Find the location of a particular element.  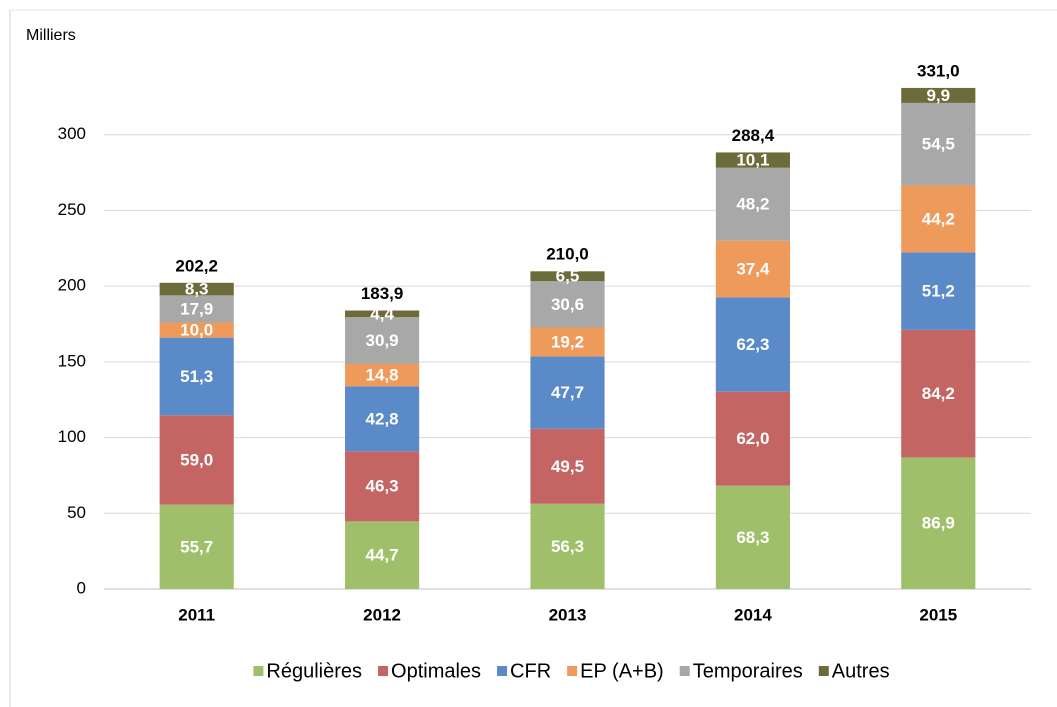

data-label: 55,7 is located at coordinates (196, 546).